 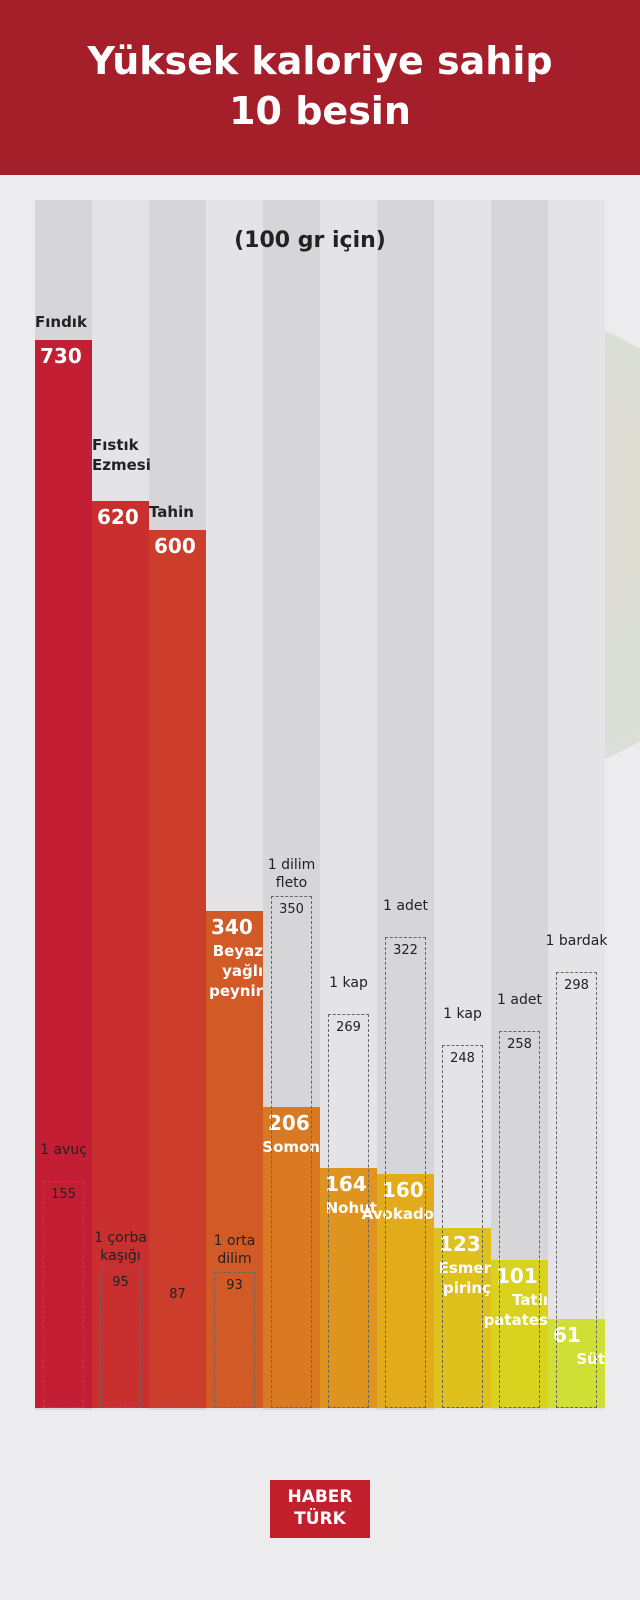 What do you see at coordinates (519, 1044) in the screenshot?
I see `serving-value: 258` at bounding box center [519, 1044].